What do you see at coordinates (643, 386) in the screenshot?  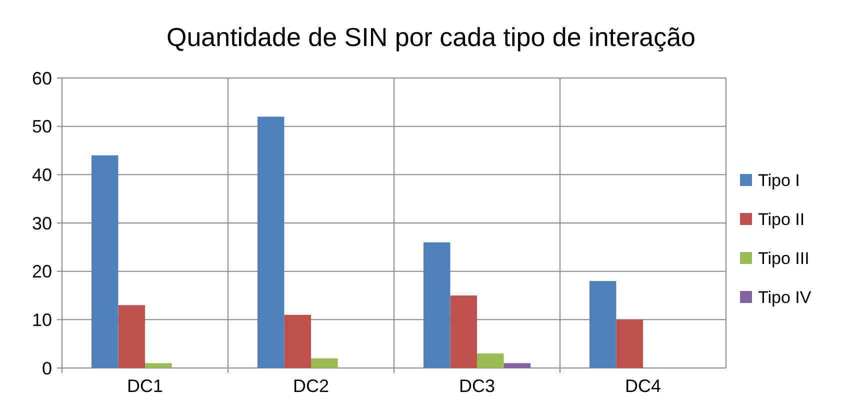 I see `x-tick-label: DC4` at bounding box center [643, 386].